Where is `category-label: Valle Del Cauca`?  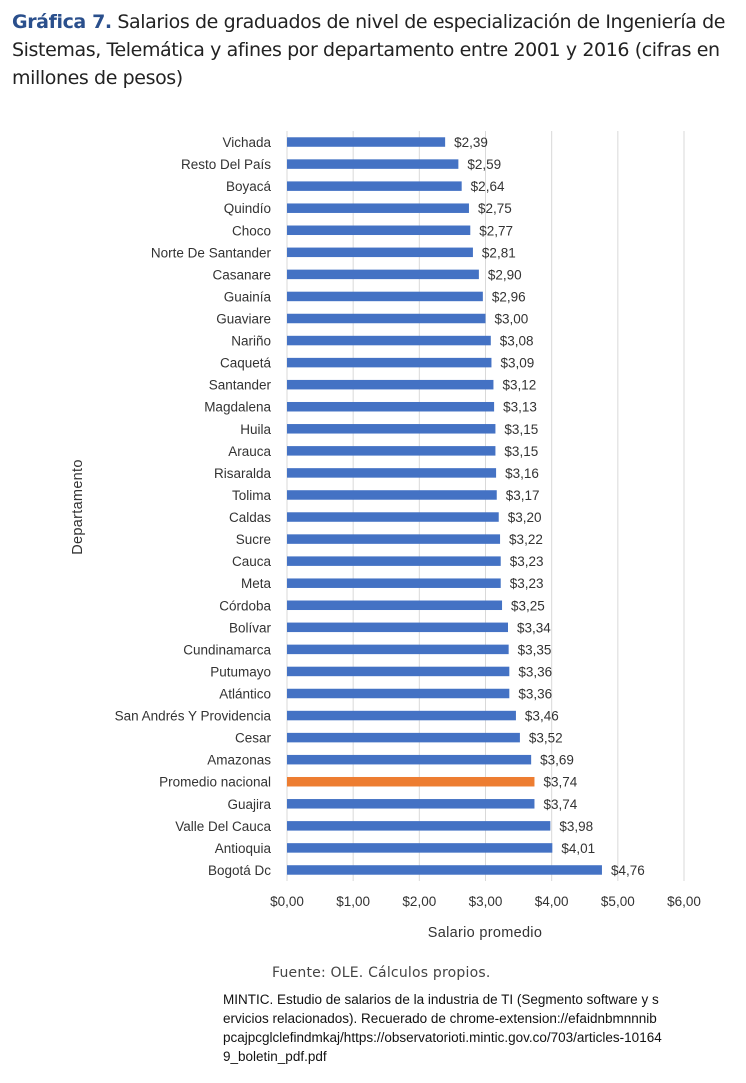 category-label: Valle Del Cauca is located at coordinates (223, 826).